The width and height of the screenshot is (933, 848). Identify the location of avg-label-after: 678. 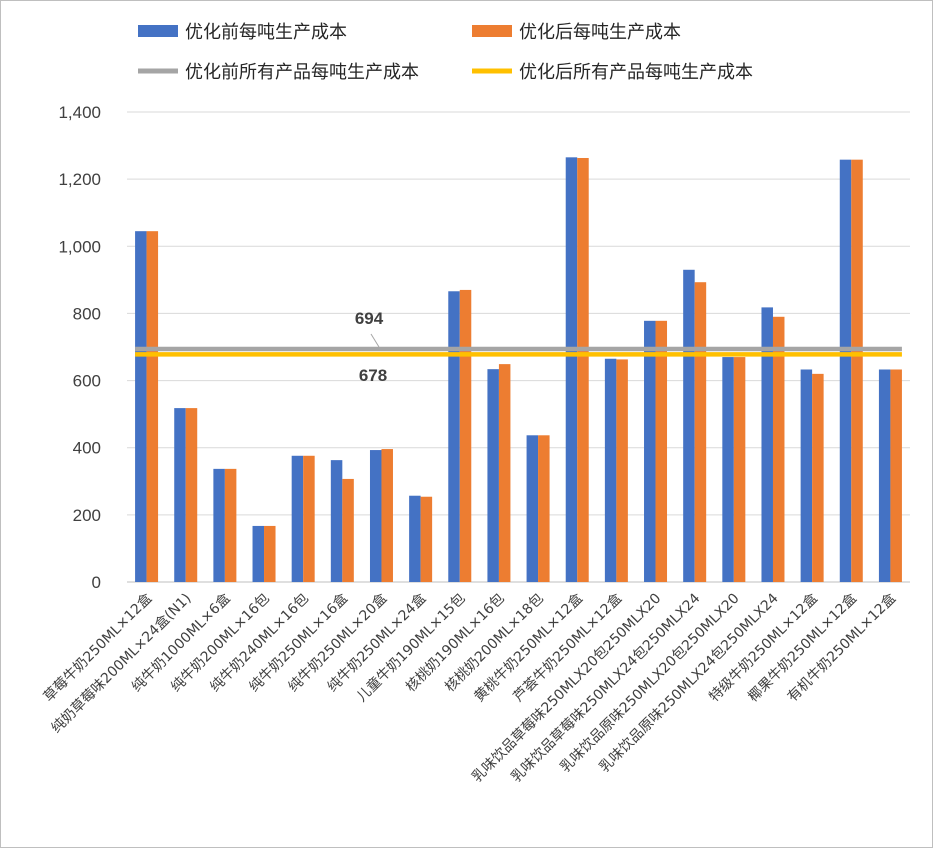
(373, 375).